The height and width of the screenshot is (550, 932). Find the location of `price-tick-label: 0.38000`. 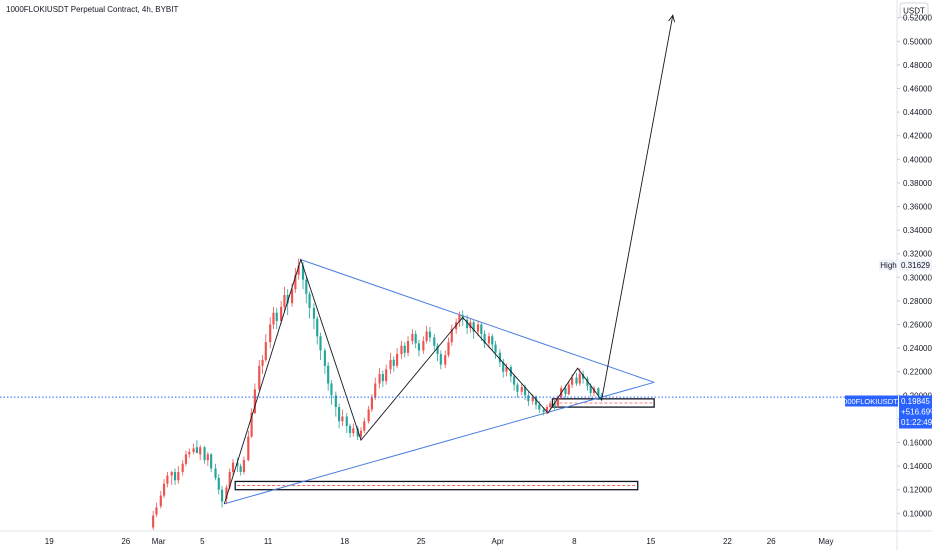

price-tick-label: 0.38000 is located at coordinates (917, 183).